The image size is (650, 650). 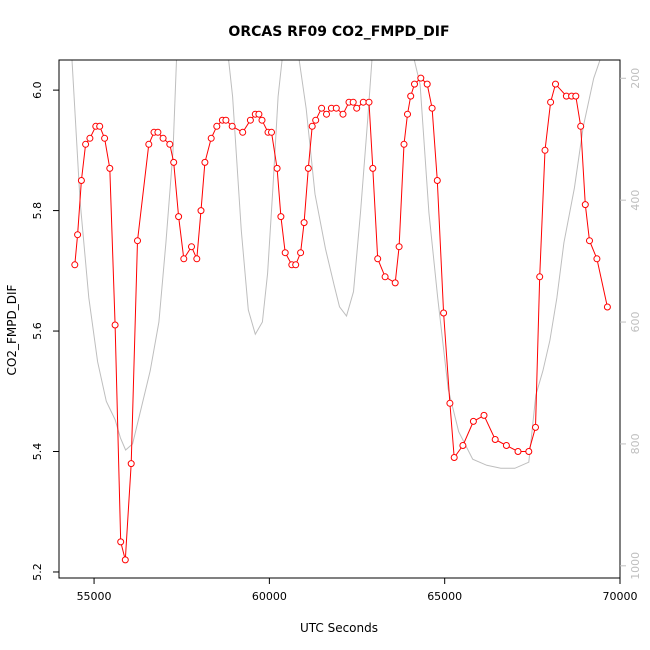 What do you see at coordinates (444, 596) in the screenshot?
I see `x-tick-label: 65000` at bounding box center [444, 596].